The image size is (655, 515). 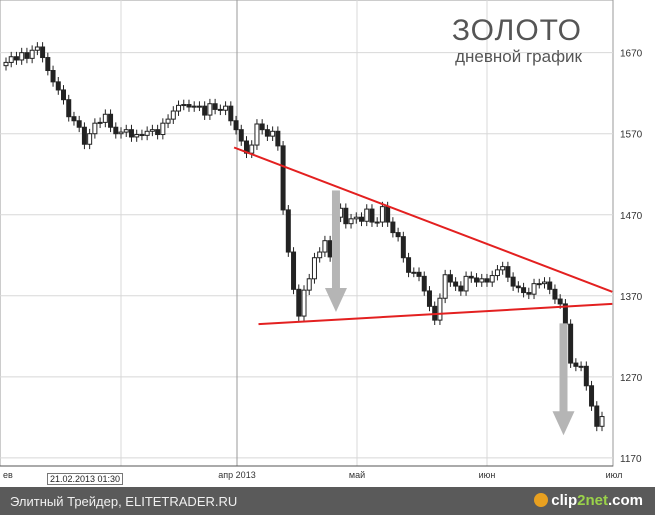 What do you see at coordinates (541, 500) in the screenshot?
I see `brand-logo-icon` at bounding box center [541, 500].